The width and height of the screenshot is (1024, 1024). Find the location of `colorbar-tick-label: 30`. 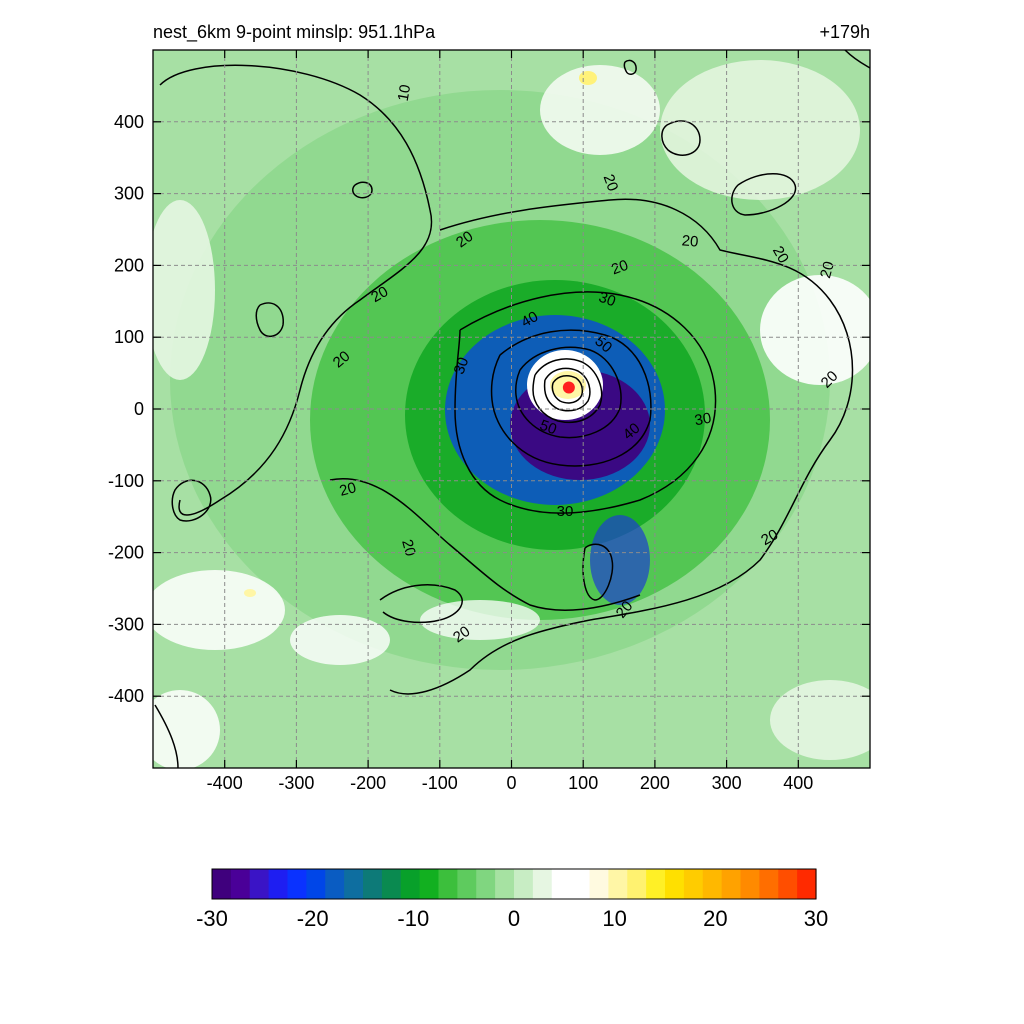

colorbar-tick-label: 30 is located at coordinates (816, 918).